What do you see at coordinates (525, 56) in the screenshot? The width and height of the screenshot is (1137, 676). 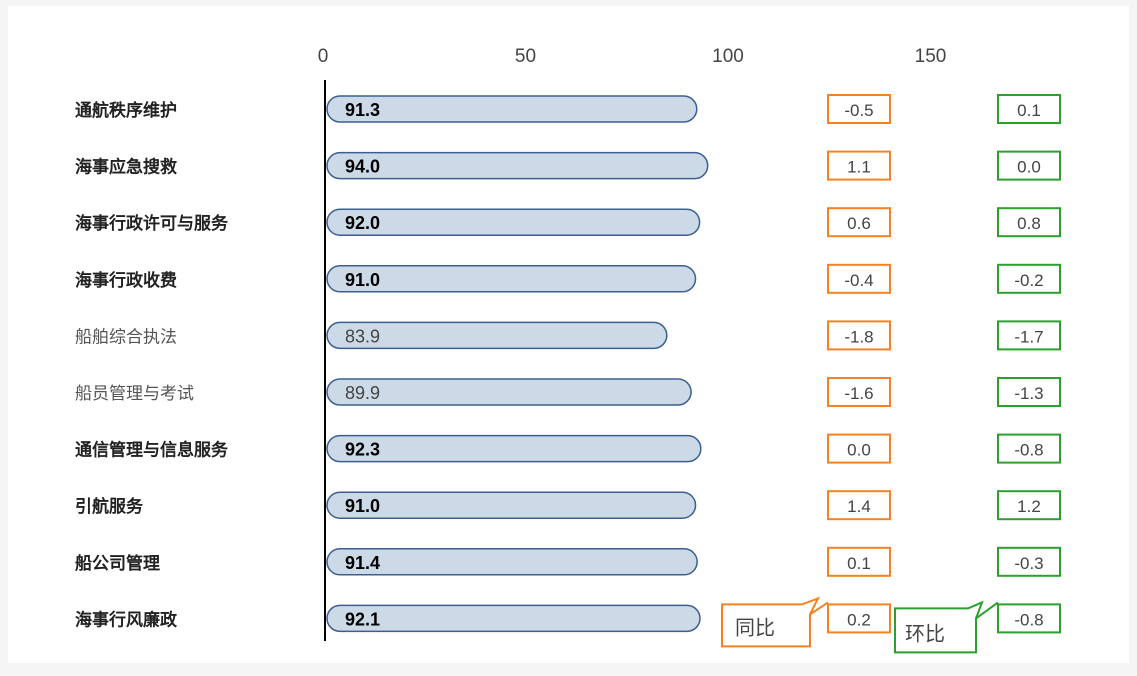 I see `x-tick-label: 50` at bounding box center [525, 56].